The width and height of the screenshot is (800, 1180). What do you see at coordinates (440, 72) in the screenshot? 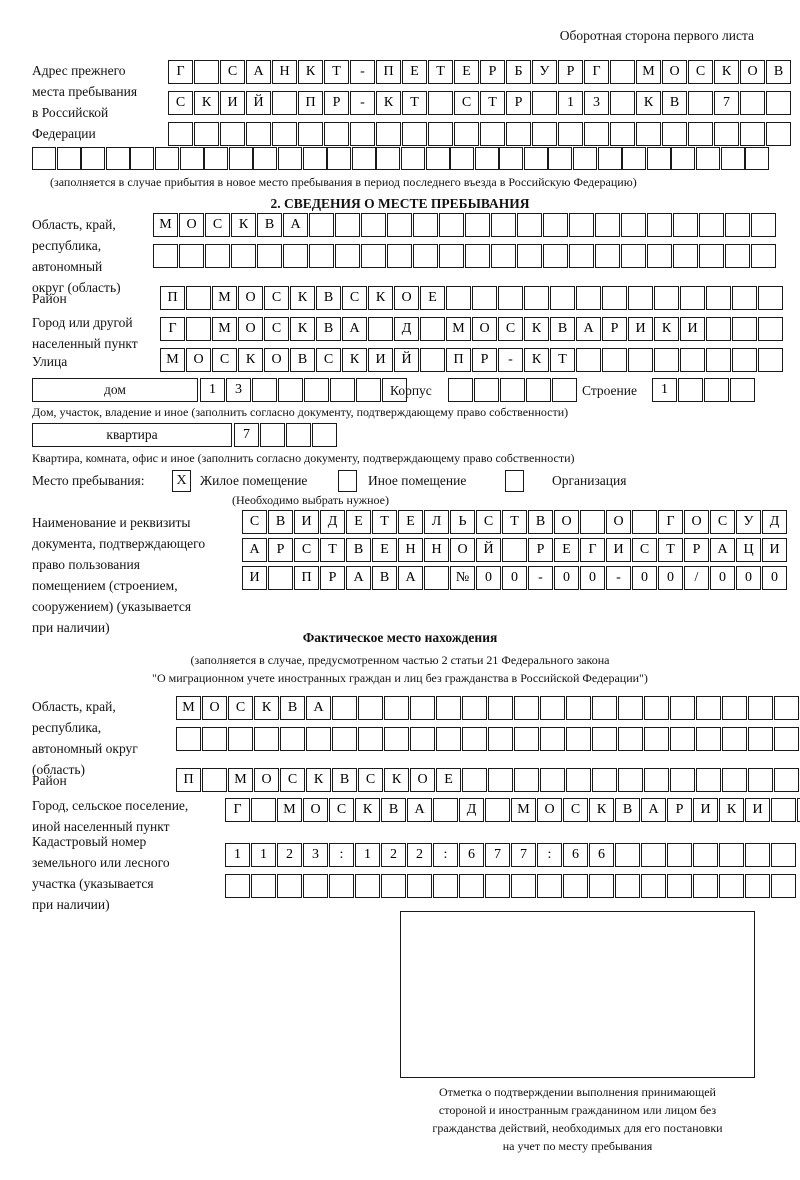
I see `char-cell: Т` at bounding box center [440, 72].